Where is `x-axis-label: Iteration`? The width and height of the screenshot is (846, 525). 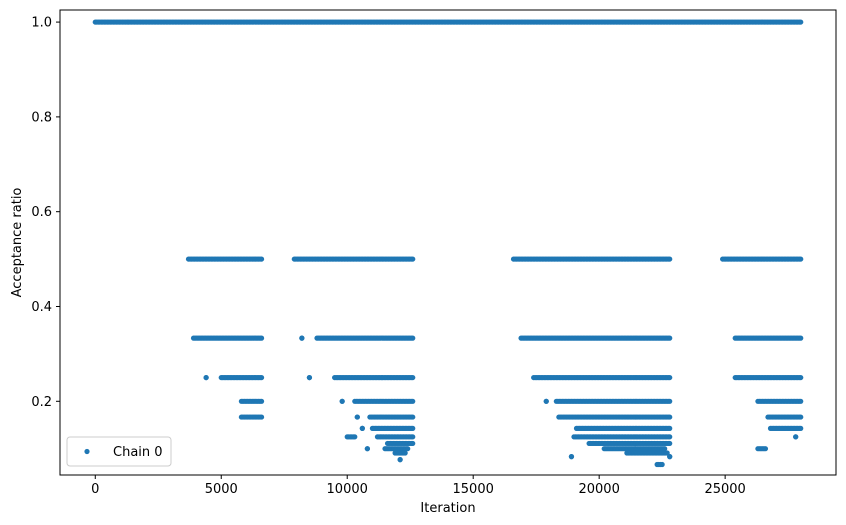 x-axis-label: Iteration is located at coordinates (447, 508).